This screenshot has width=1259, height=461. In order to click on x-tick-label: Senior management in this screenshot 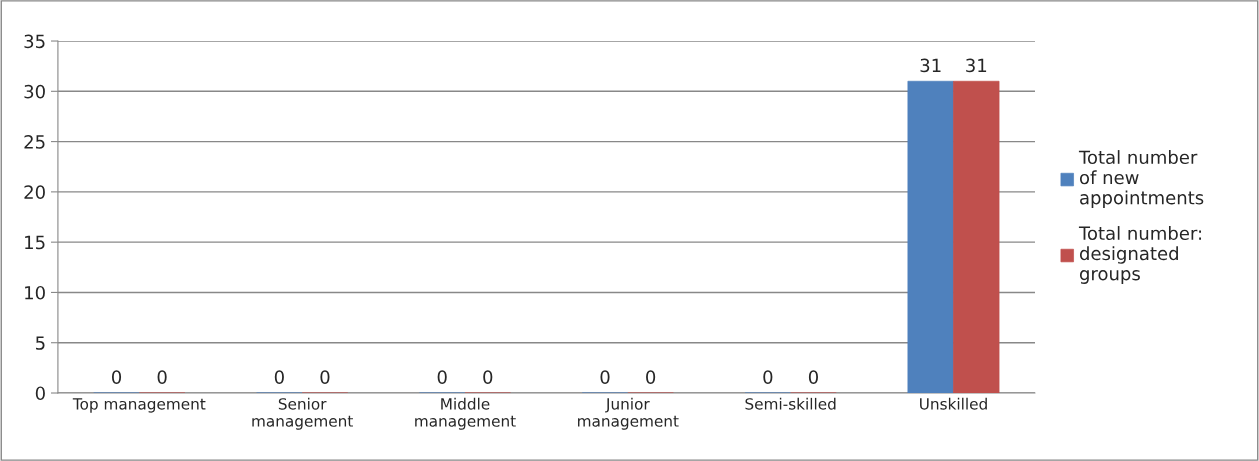, I will do `click(302, 413)`.